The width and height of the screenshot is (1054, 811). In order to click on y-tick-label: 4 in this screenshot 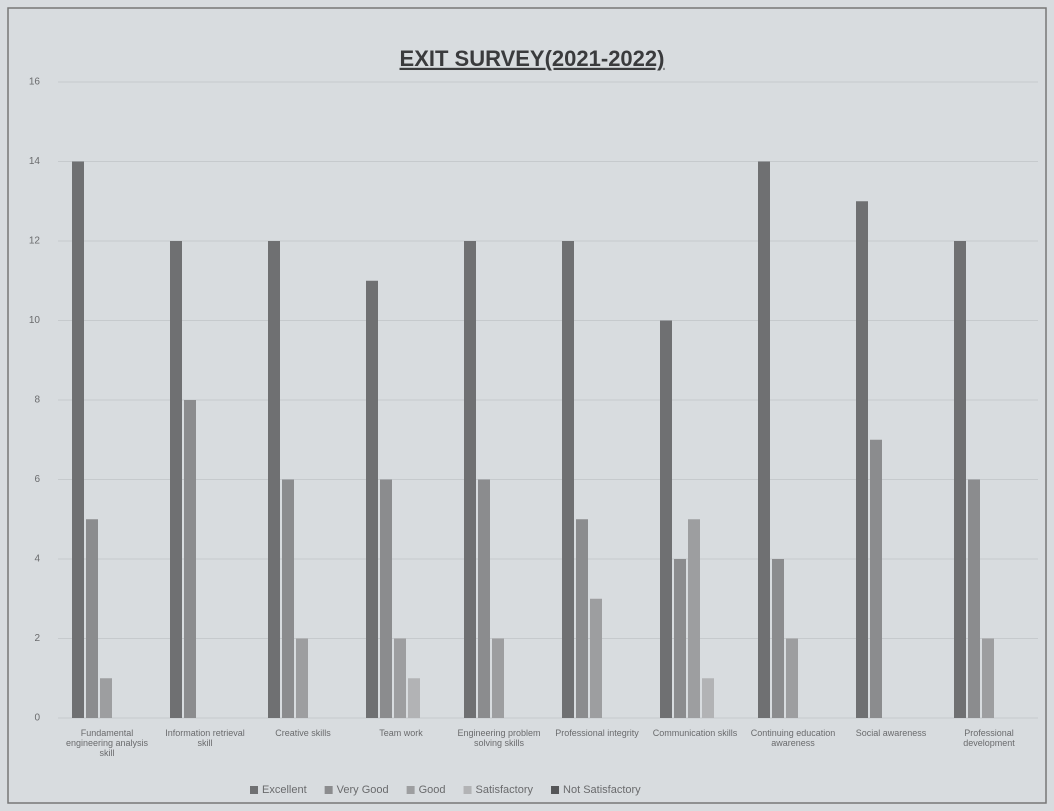, I will do `click(37, 559)`.